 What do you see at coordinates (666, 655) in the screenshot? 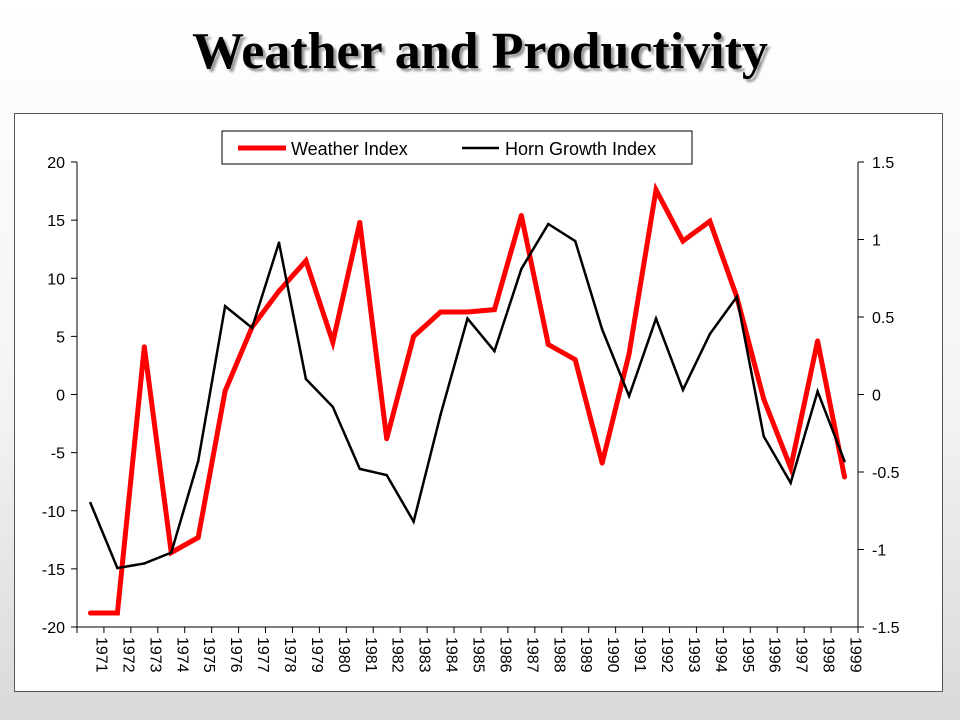
I see `x-tick-label: 1992` at bounding box center [666, 655].